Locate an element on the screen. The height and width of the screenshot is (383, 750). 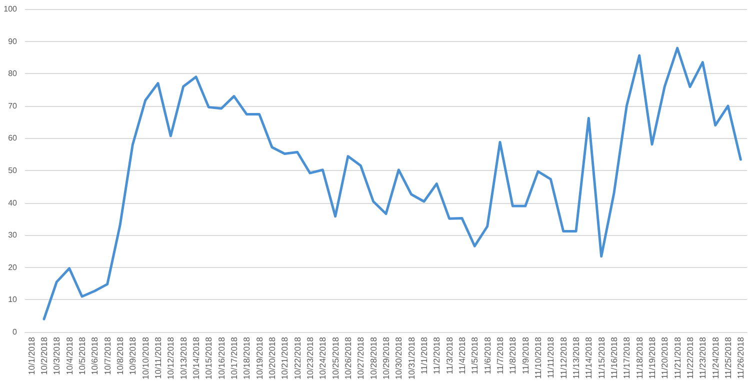
y-tick-label: 70 is located at coordinates (13, 105).